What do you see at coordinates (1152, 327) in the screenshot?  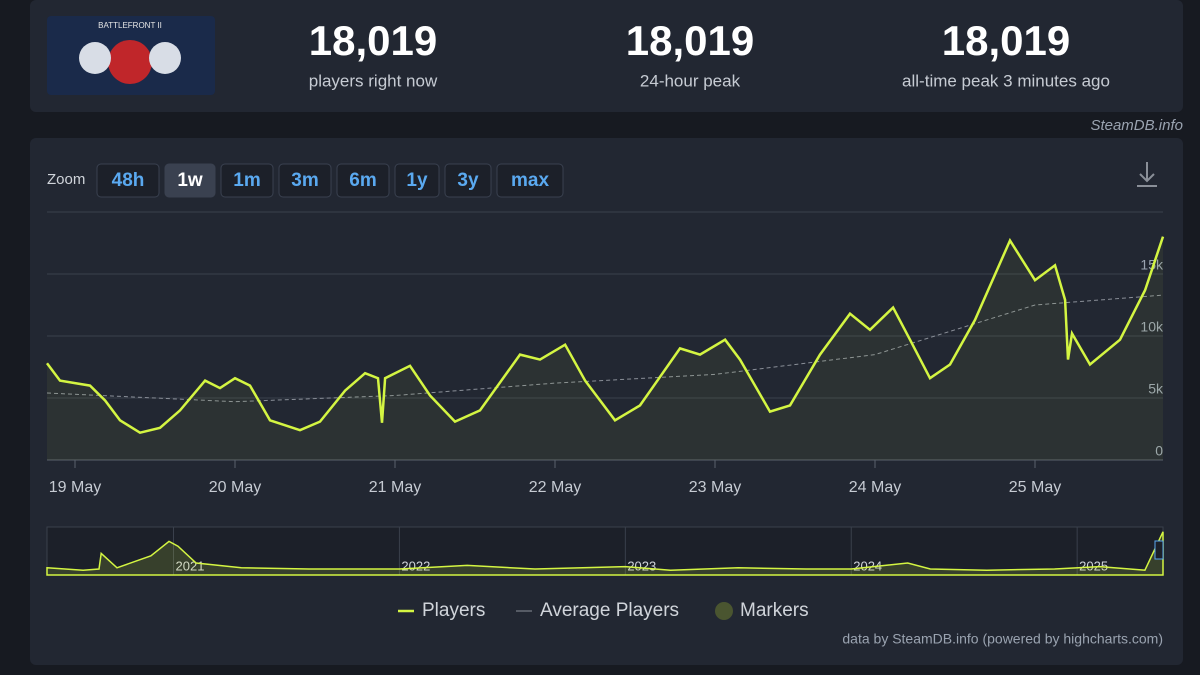 I see `y-tick-label: 10k` at bounding box center [1152, 327].